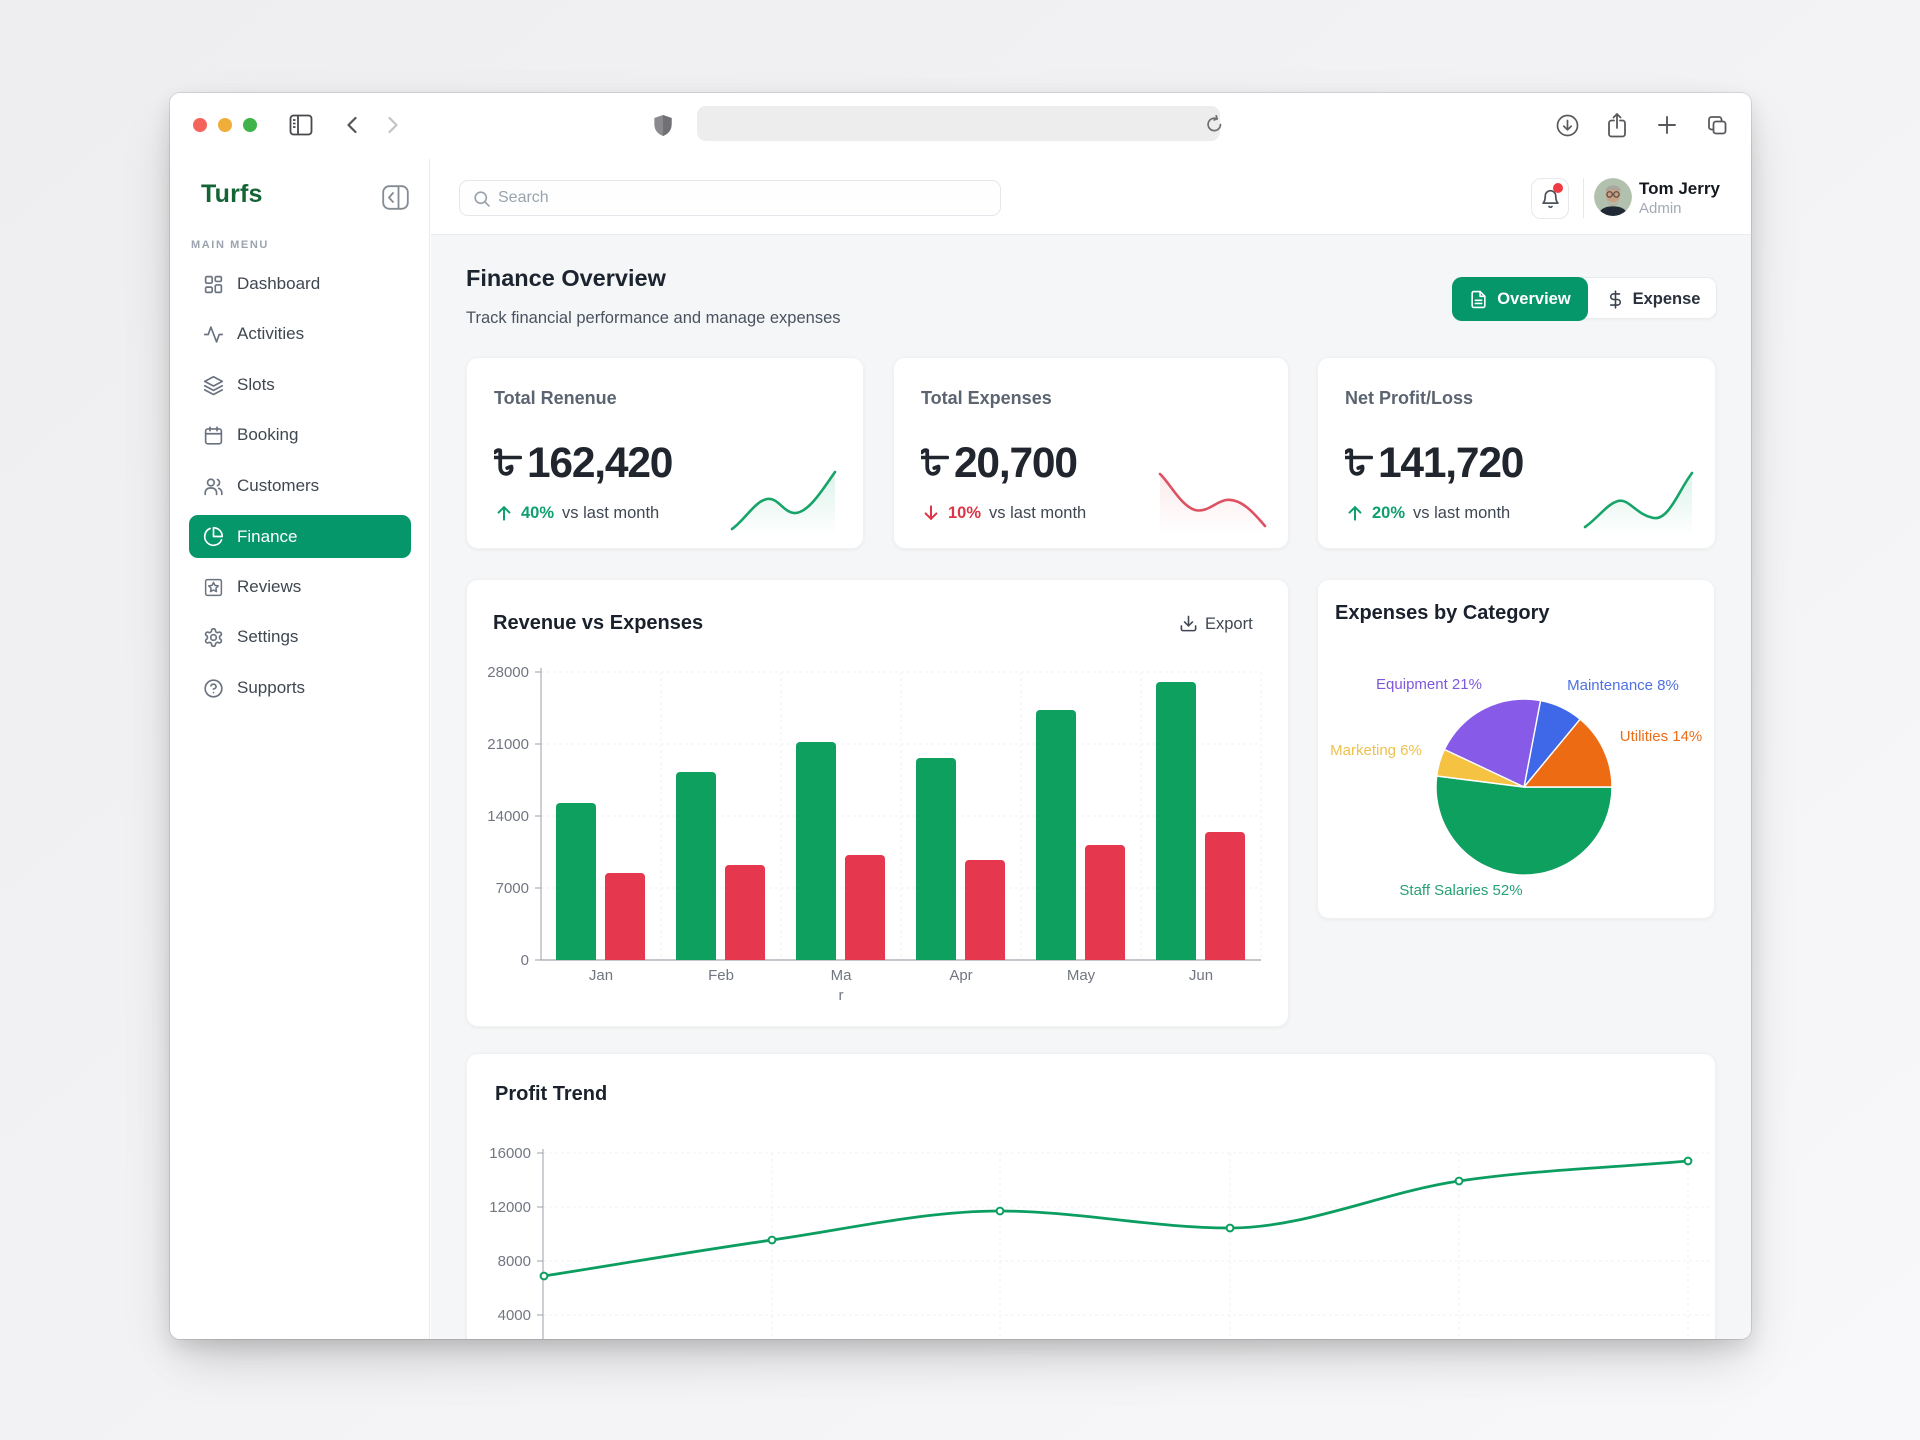 The width and height of the screenshot is (1920, 1440). Describe the element at coordinates (1623, 685) in the screenshot. I see `svg-text: Maintenance 8%` at that location.